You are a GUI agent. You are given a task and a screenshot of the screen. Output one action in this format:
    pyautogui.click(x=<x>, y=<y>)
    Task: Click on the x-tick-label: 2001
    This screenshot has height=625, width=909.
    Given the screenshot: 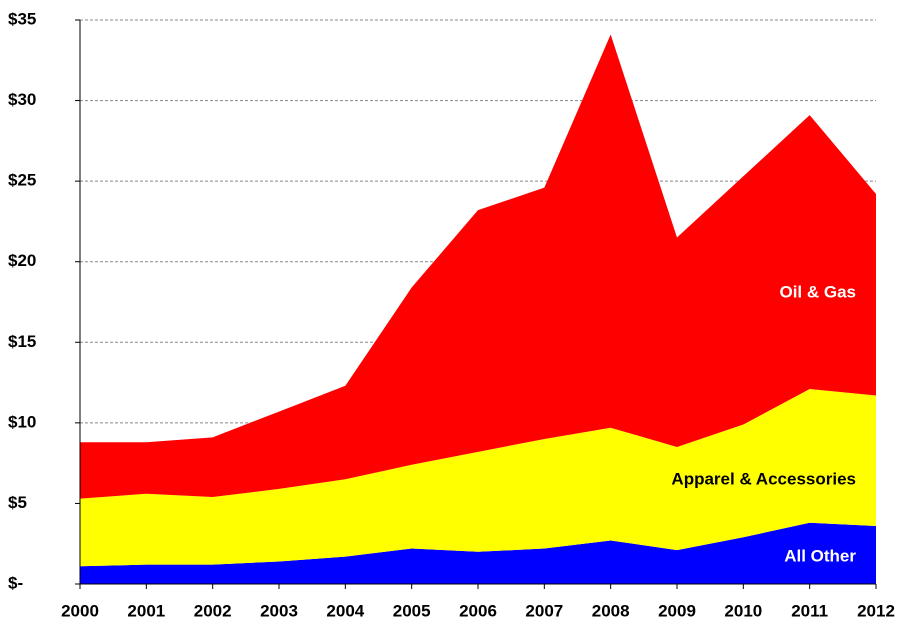 What is the action you would take?
    pyautogui.click(x=146, y=610)
    